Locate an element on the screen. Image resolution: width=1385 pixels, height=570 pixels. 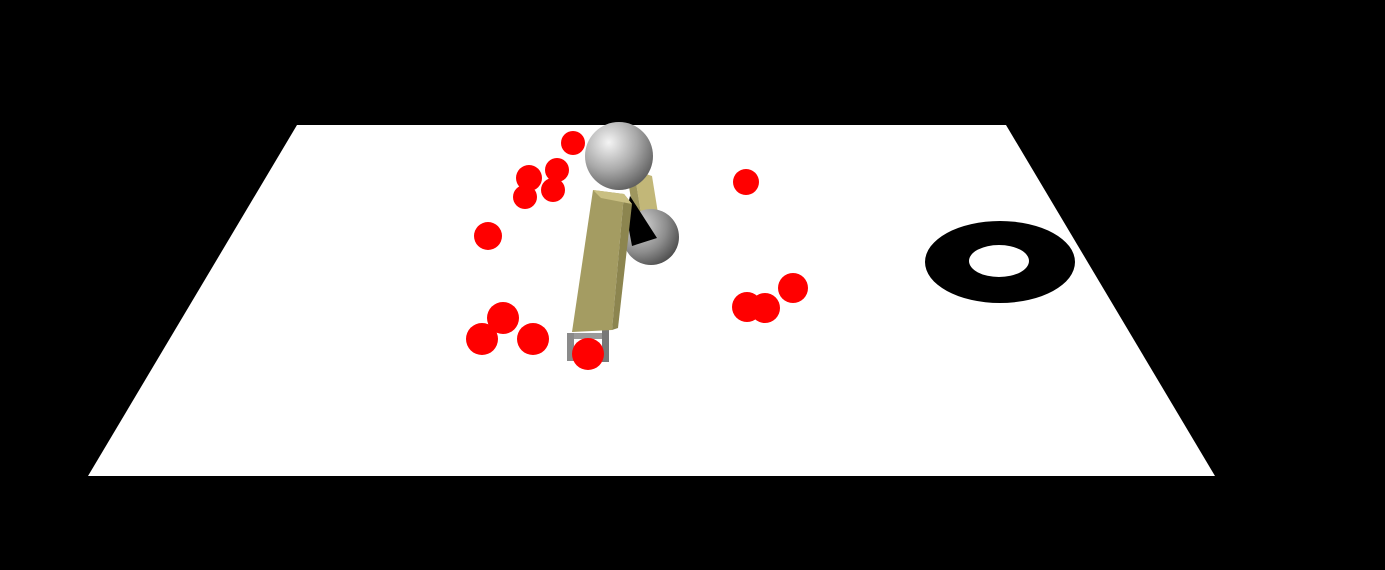
robot-gripper is located at coordinates (588, 346).